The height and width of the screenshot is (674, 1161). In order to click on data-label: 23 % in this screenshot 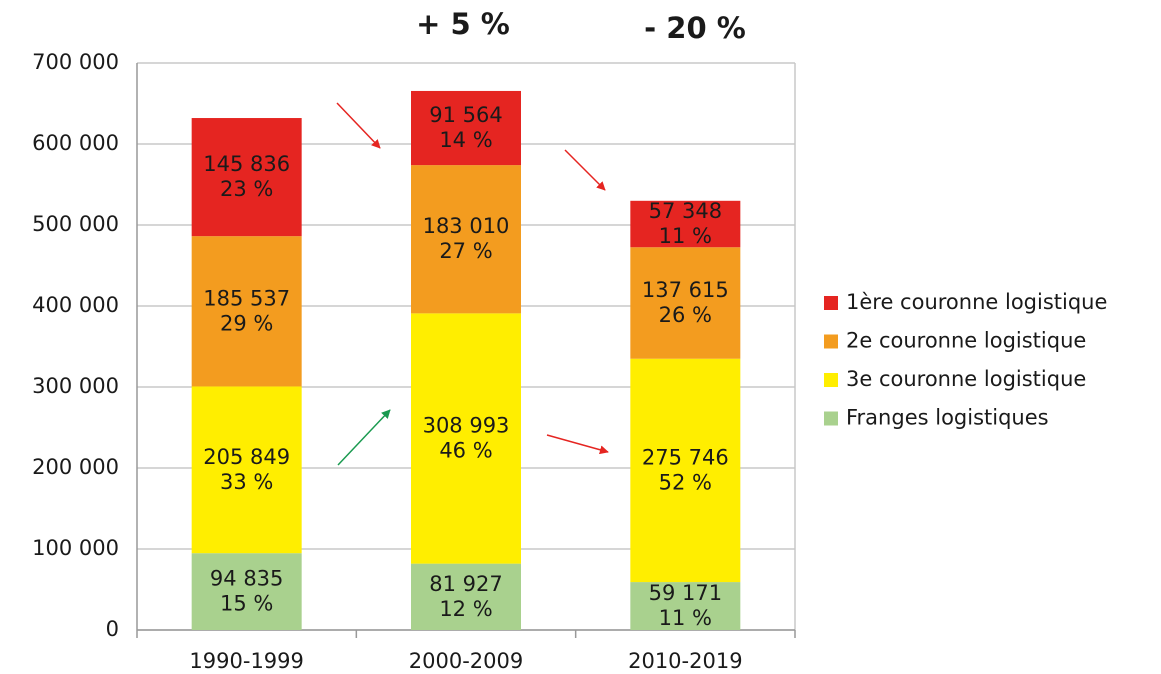, I will do `click(246, 189)`.